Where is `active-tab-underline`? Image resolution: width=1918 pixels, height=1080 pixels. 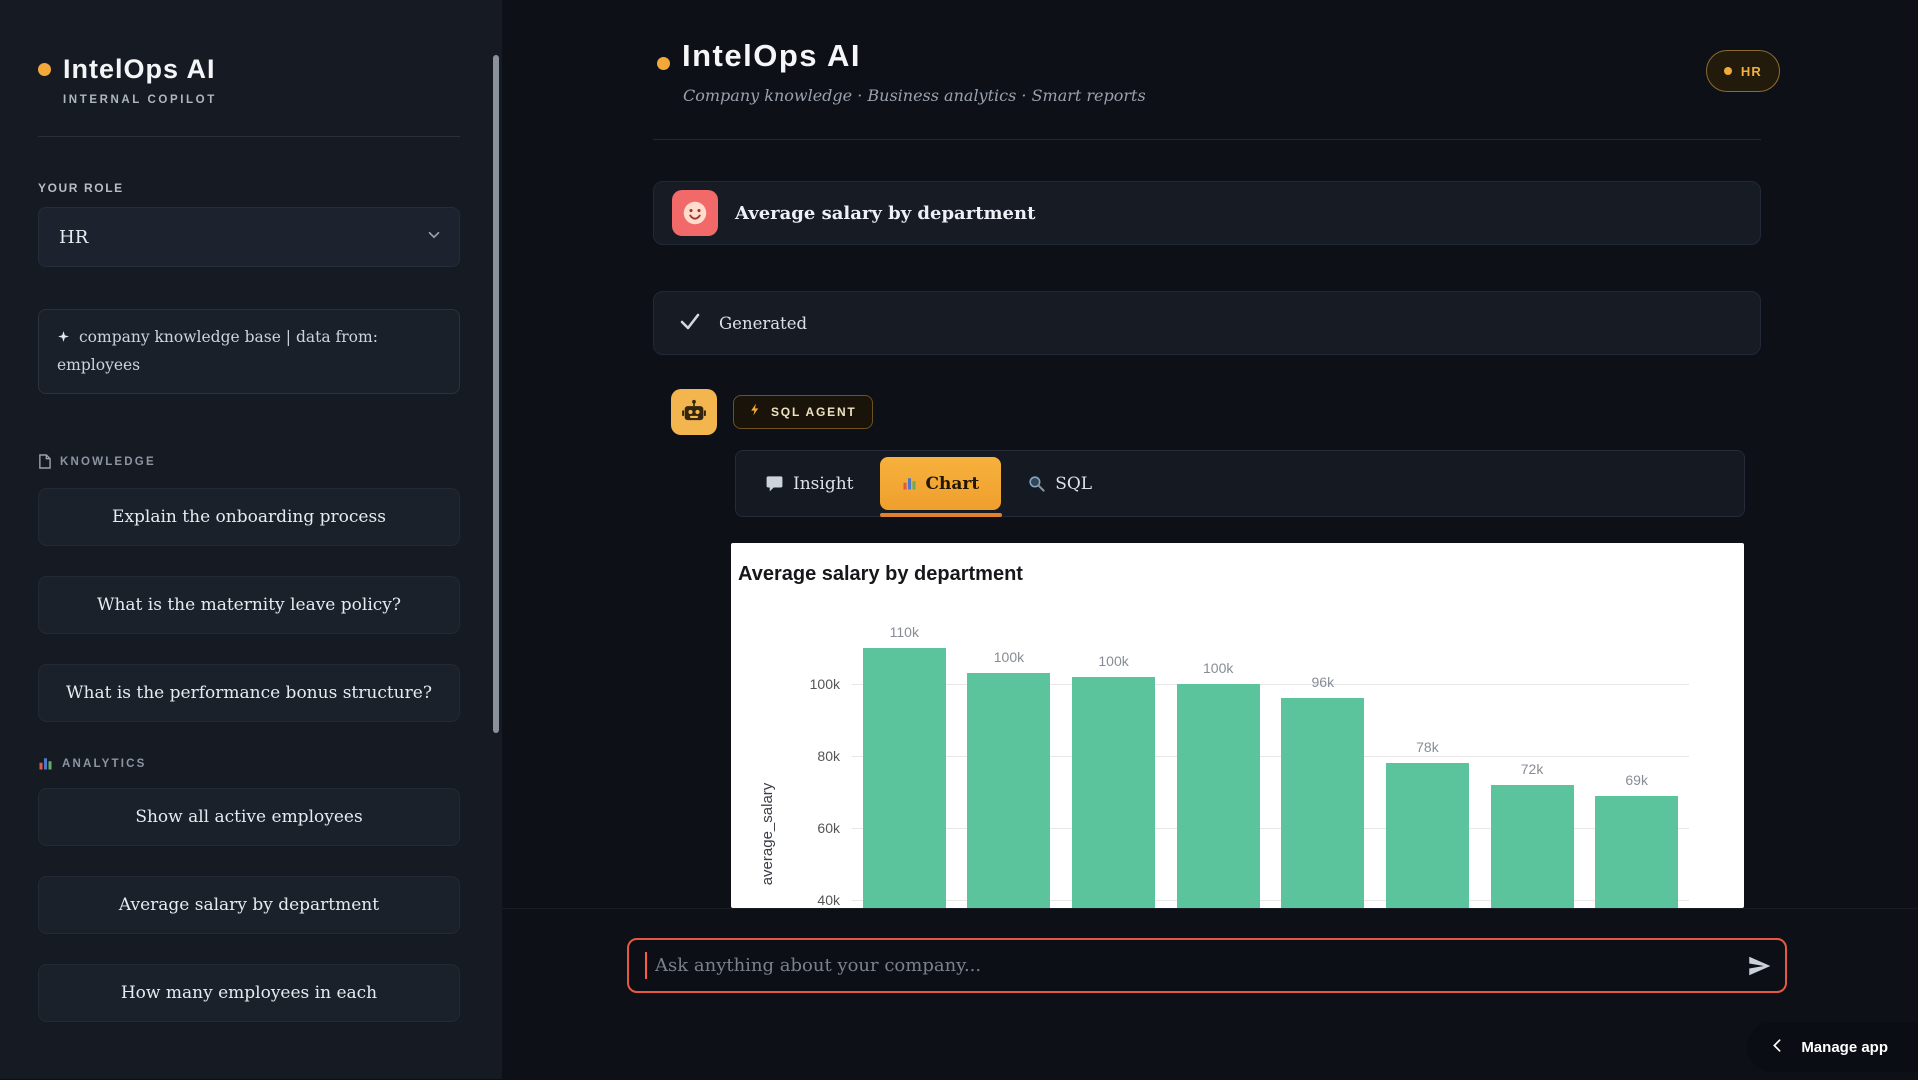 active-tab-underline is located at coordinates (941, 515).